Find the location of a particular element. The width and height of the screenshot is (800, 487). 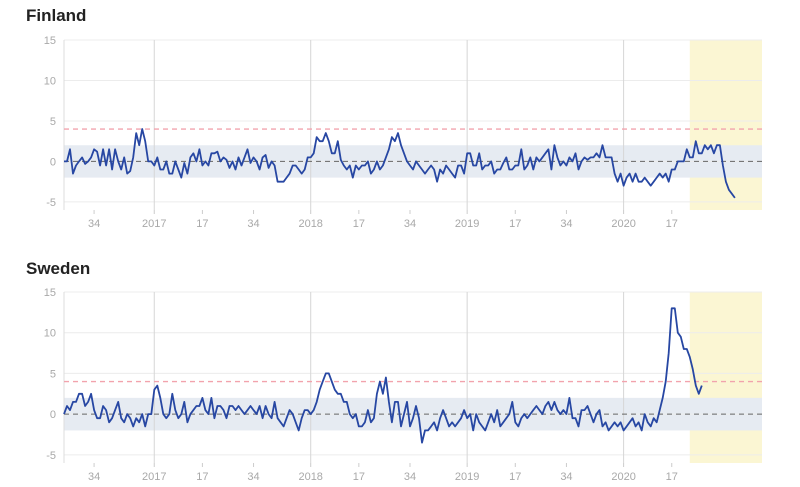

chart-title: Sweden is located at coordinates (58, 268).